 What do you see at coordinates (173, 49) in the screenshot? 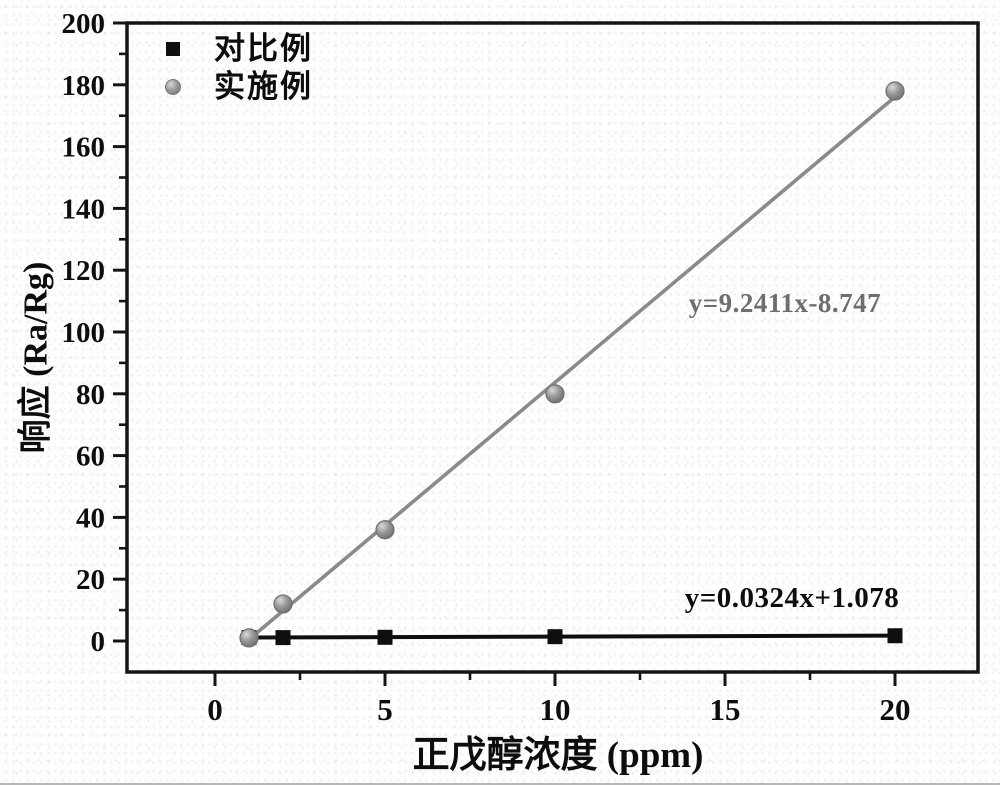
I see `square-marker-icon` at bounding box center [173, 49].